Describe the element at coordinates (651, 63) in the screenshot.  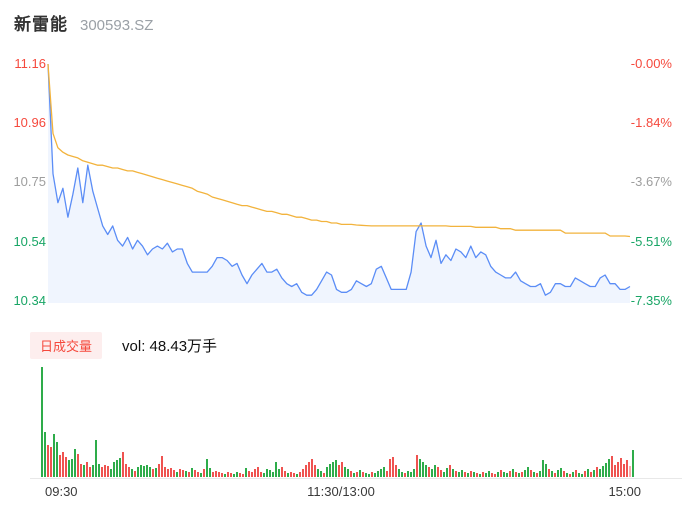
I see `pct-axis-label: -0.00%` at that location.